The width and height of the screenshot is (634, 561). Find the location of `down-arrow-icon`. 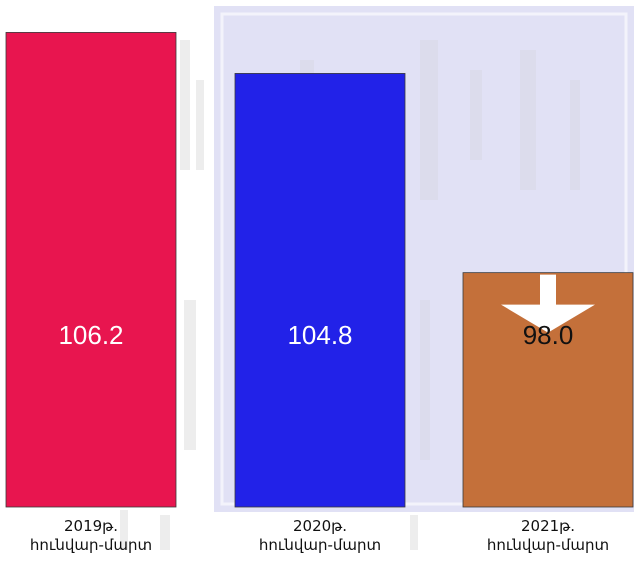

down-arrow-icon is located at coordinates (548, 303).